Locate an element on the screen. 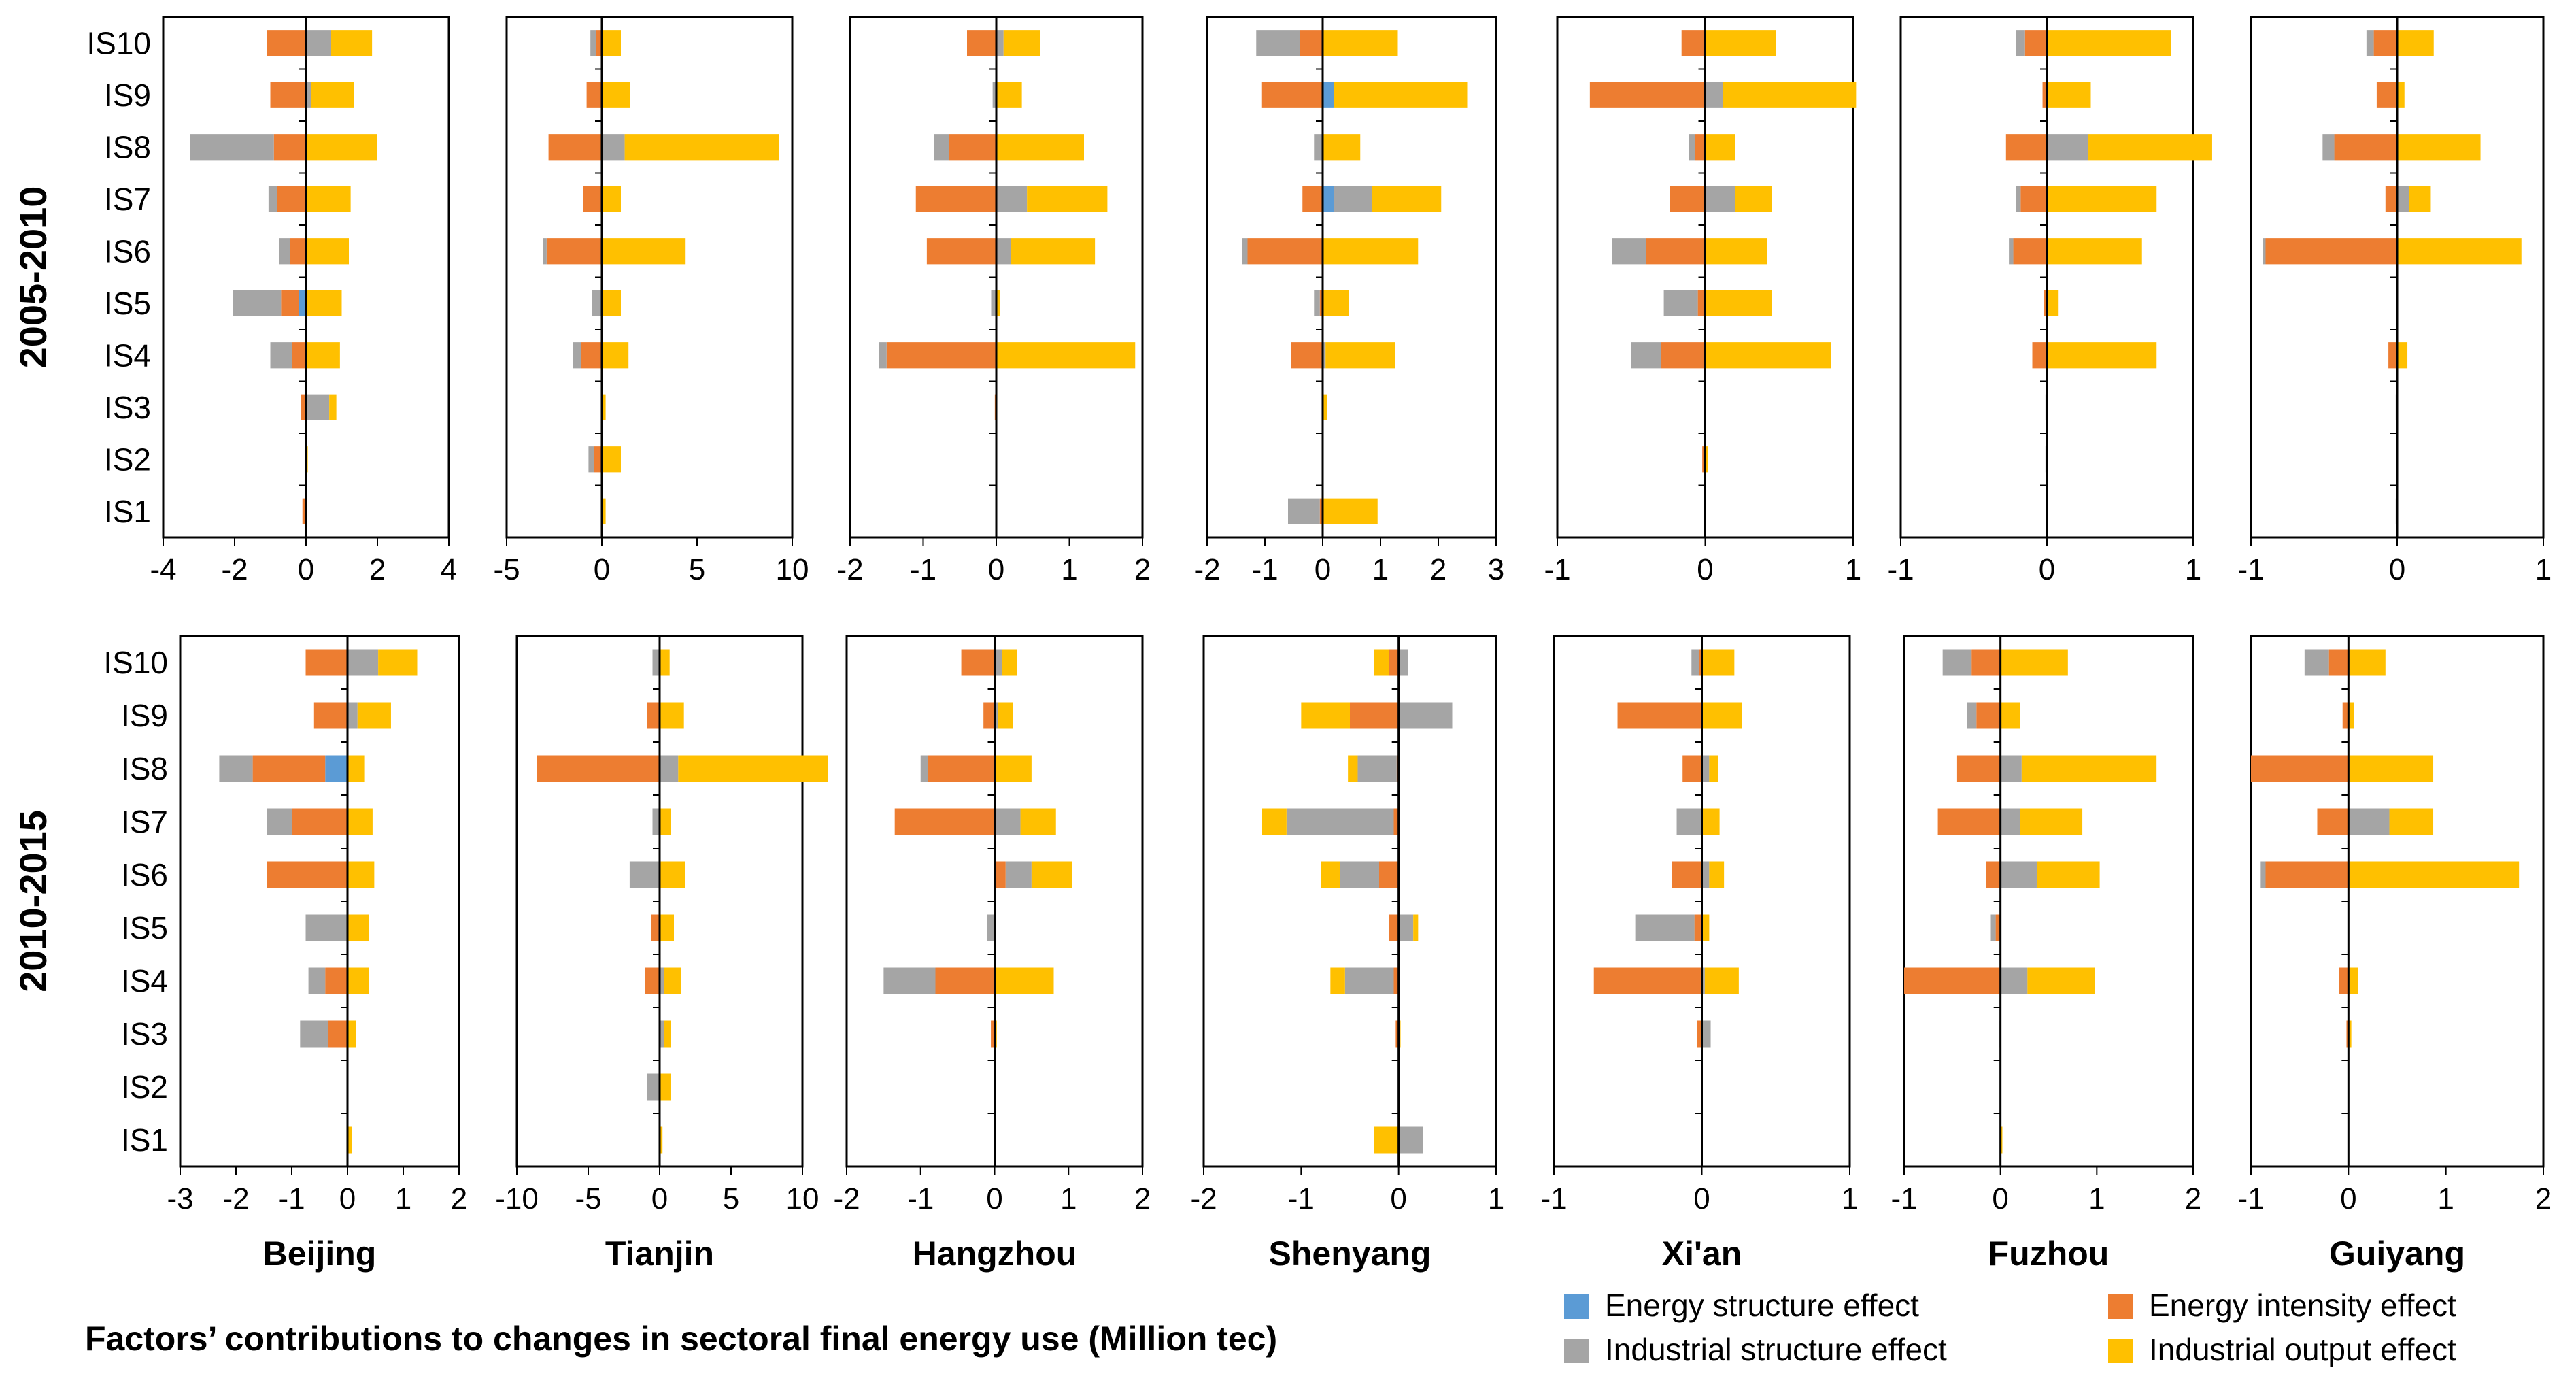 The image size is (2576, 1391). category-label-is1: IS1 is located at coordinates (127, 511).